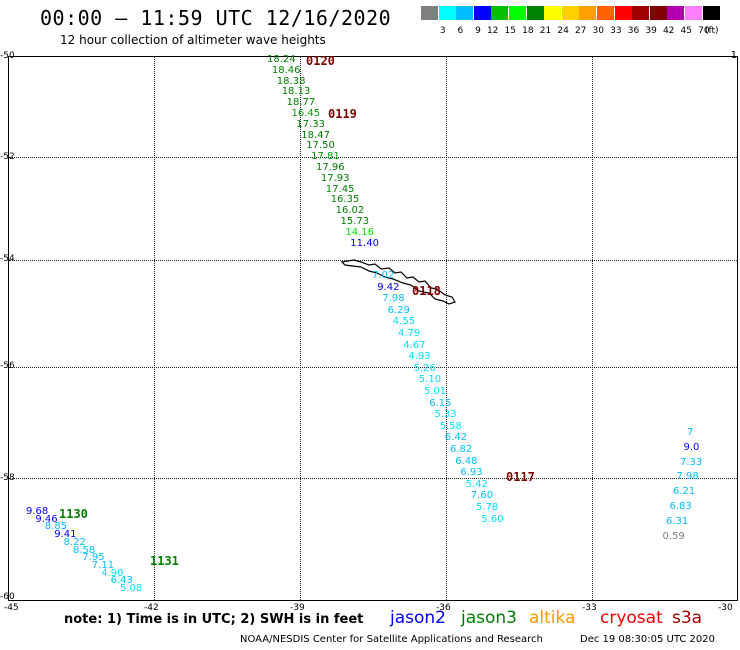 The image size is (740, 650). I want to click on wave-value: 9.68, so click(37, 511).